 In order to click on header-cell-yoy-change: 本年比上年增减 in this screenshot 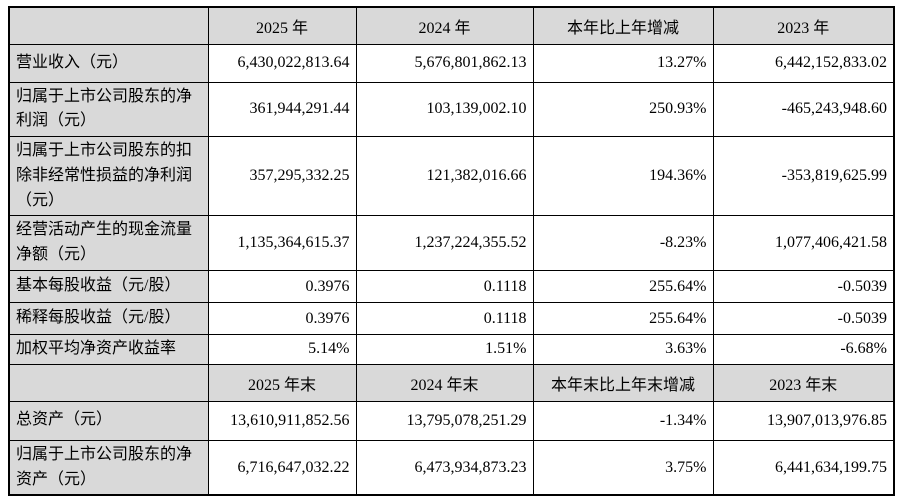, I will do `click(623, 25)`.